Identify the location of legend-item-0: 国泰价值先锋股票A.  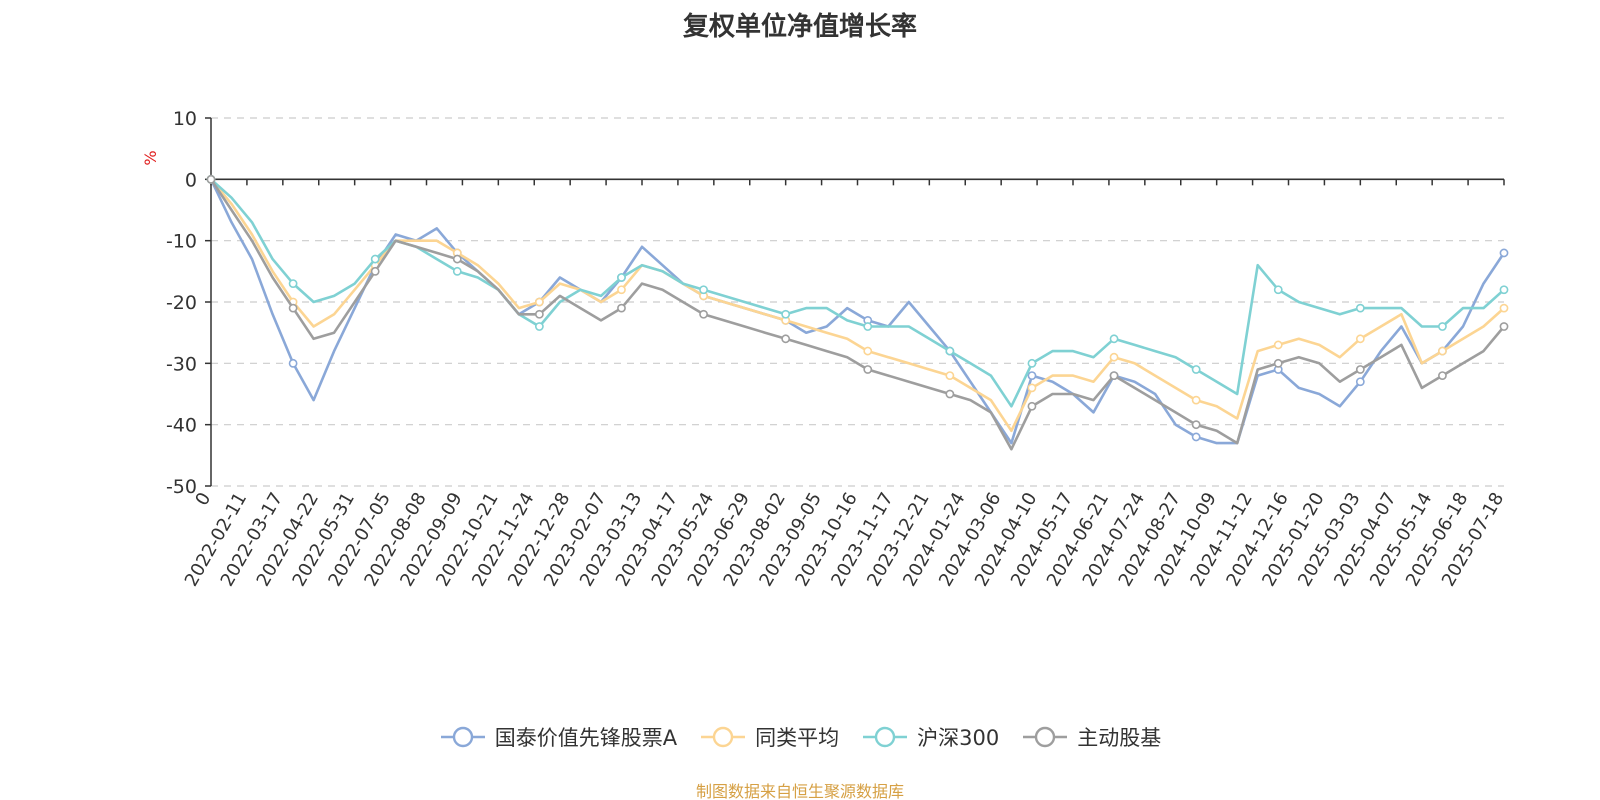
(558, 737).